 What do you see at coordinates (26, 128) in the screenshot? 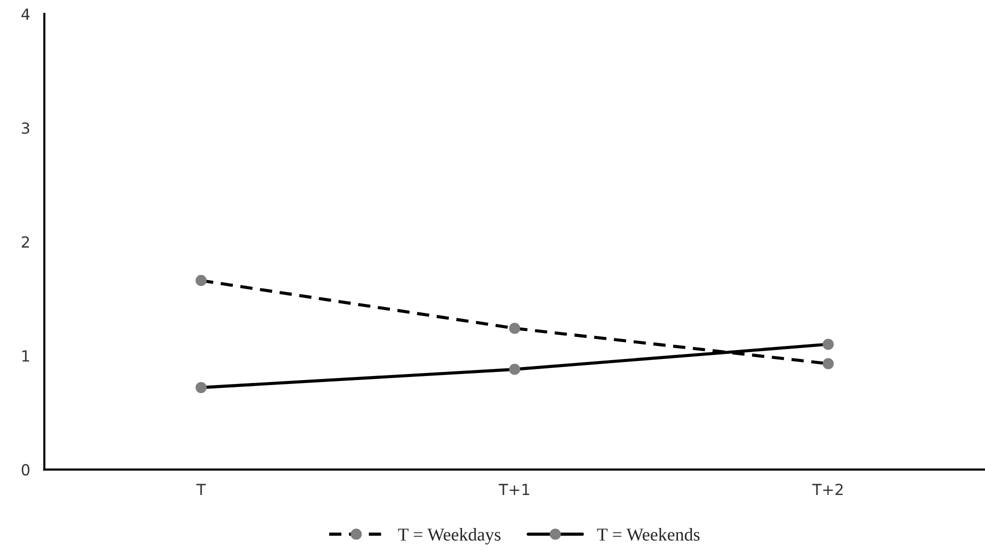
I see `y-tick-label: 3` at bounding box center [26, 128].